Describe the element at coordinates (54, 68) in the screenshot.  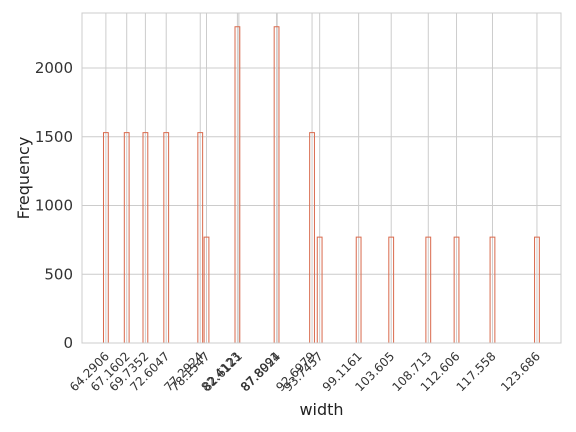
I see `y-tick-label: 2000` at that location.